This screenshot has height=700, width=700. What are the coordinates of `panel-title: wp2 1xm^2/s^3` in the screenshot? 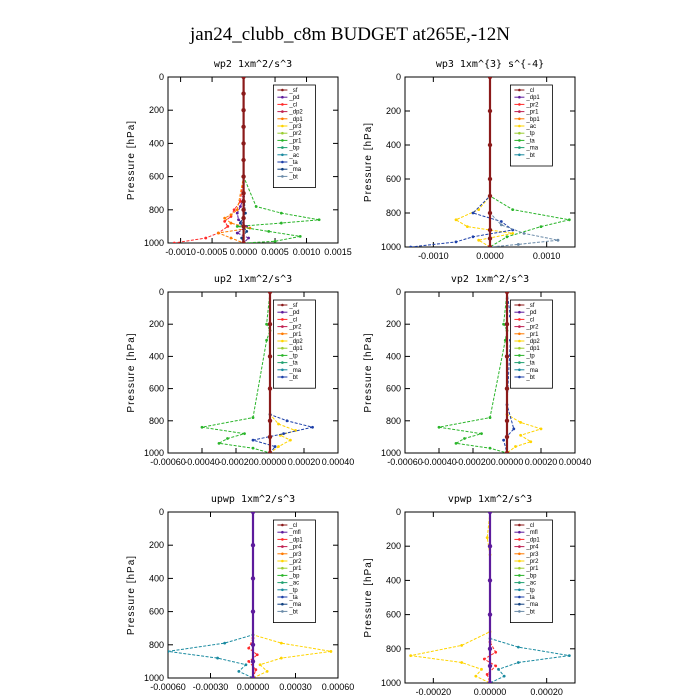 It's located at (253, 64).